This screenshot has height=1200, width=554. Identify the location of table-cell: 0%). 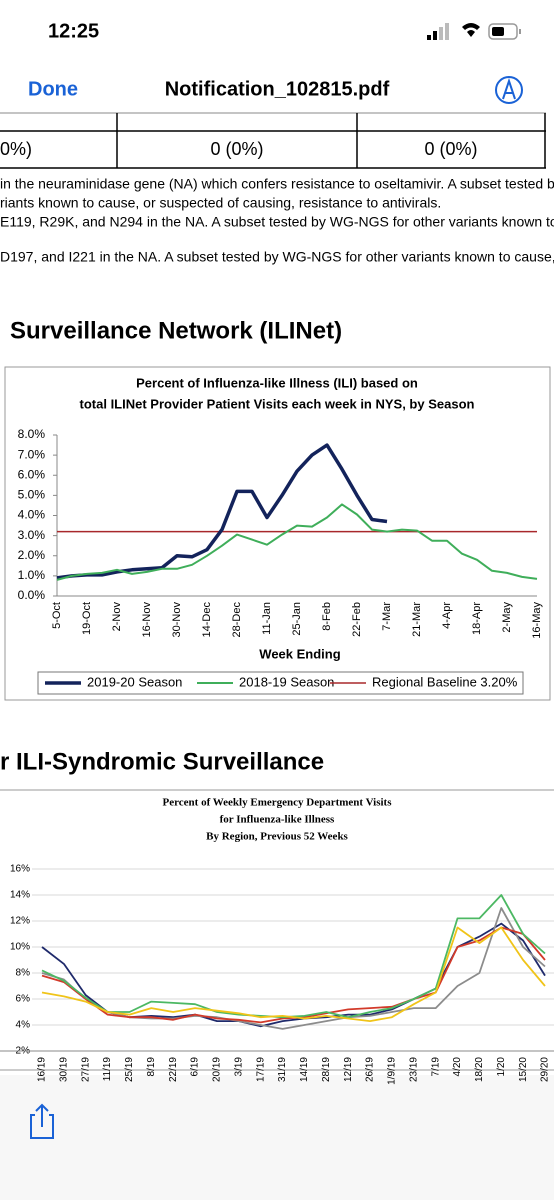
(16, 149).